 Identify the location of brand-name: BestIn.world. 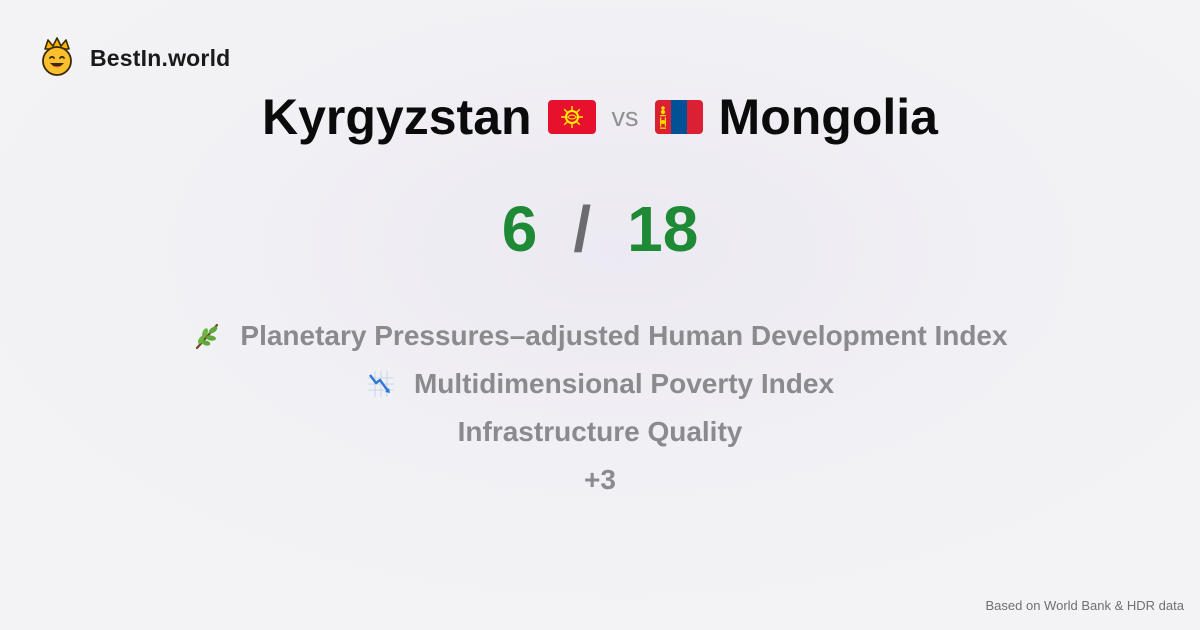
(160, 58).